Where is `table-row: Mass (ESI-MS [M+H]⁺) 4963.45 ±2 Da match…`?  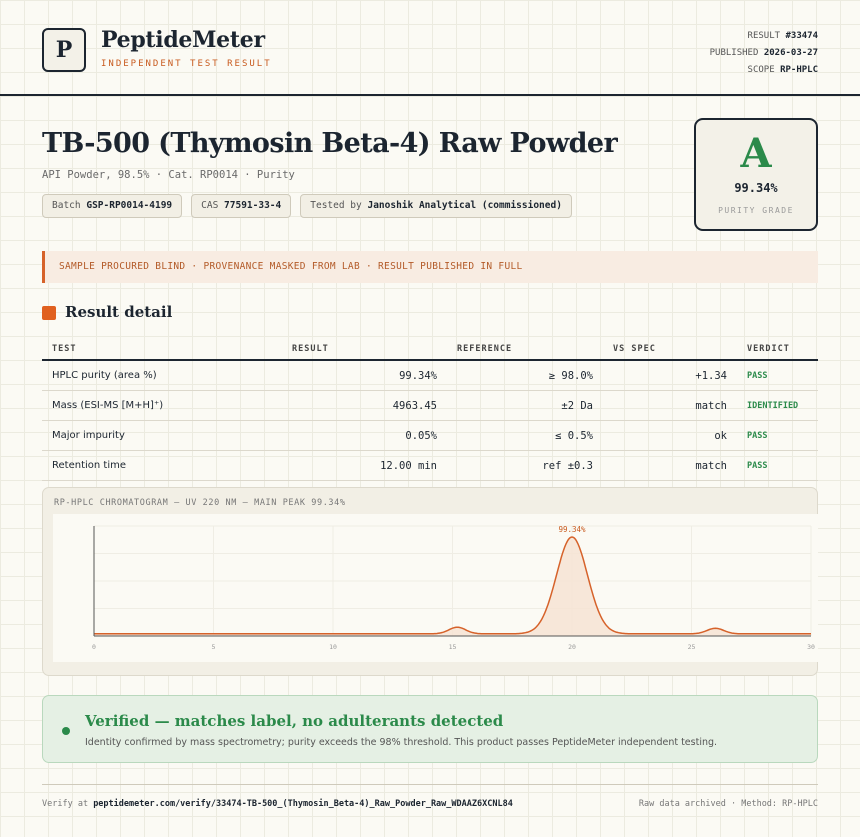
table-row: Mass (ESI-MS [M+H]⁺) 4963.45 ±2 Da match… is located at coordinates (430, 405).